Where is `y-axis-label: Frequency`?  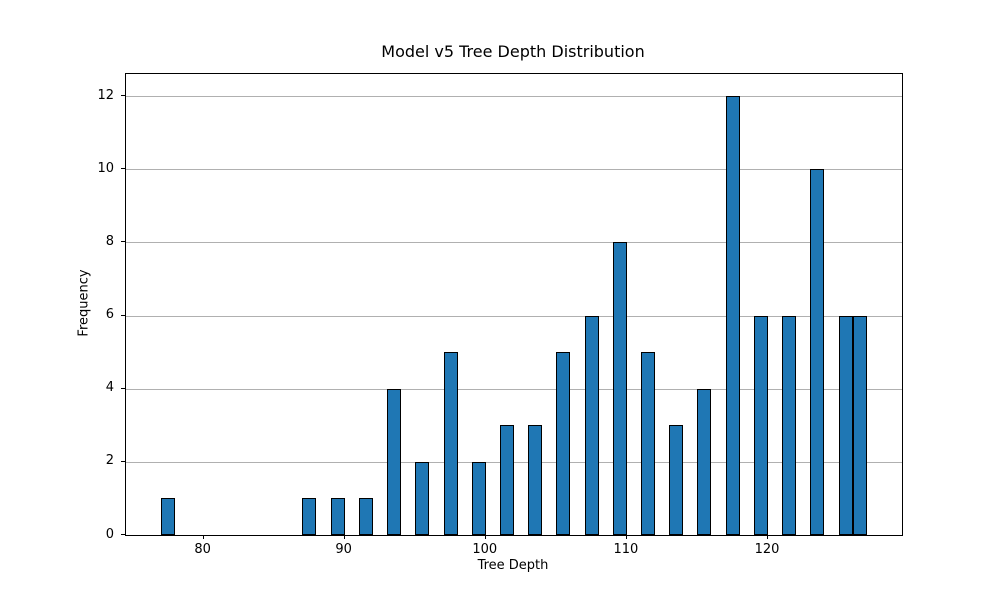 y-axis-label: Frequency is located at coordinates (84, 303).